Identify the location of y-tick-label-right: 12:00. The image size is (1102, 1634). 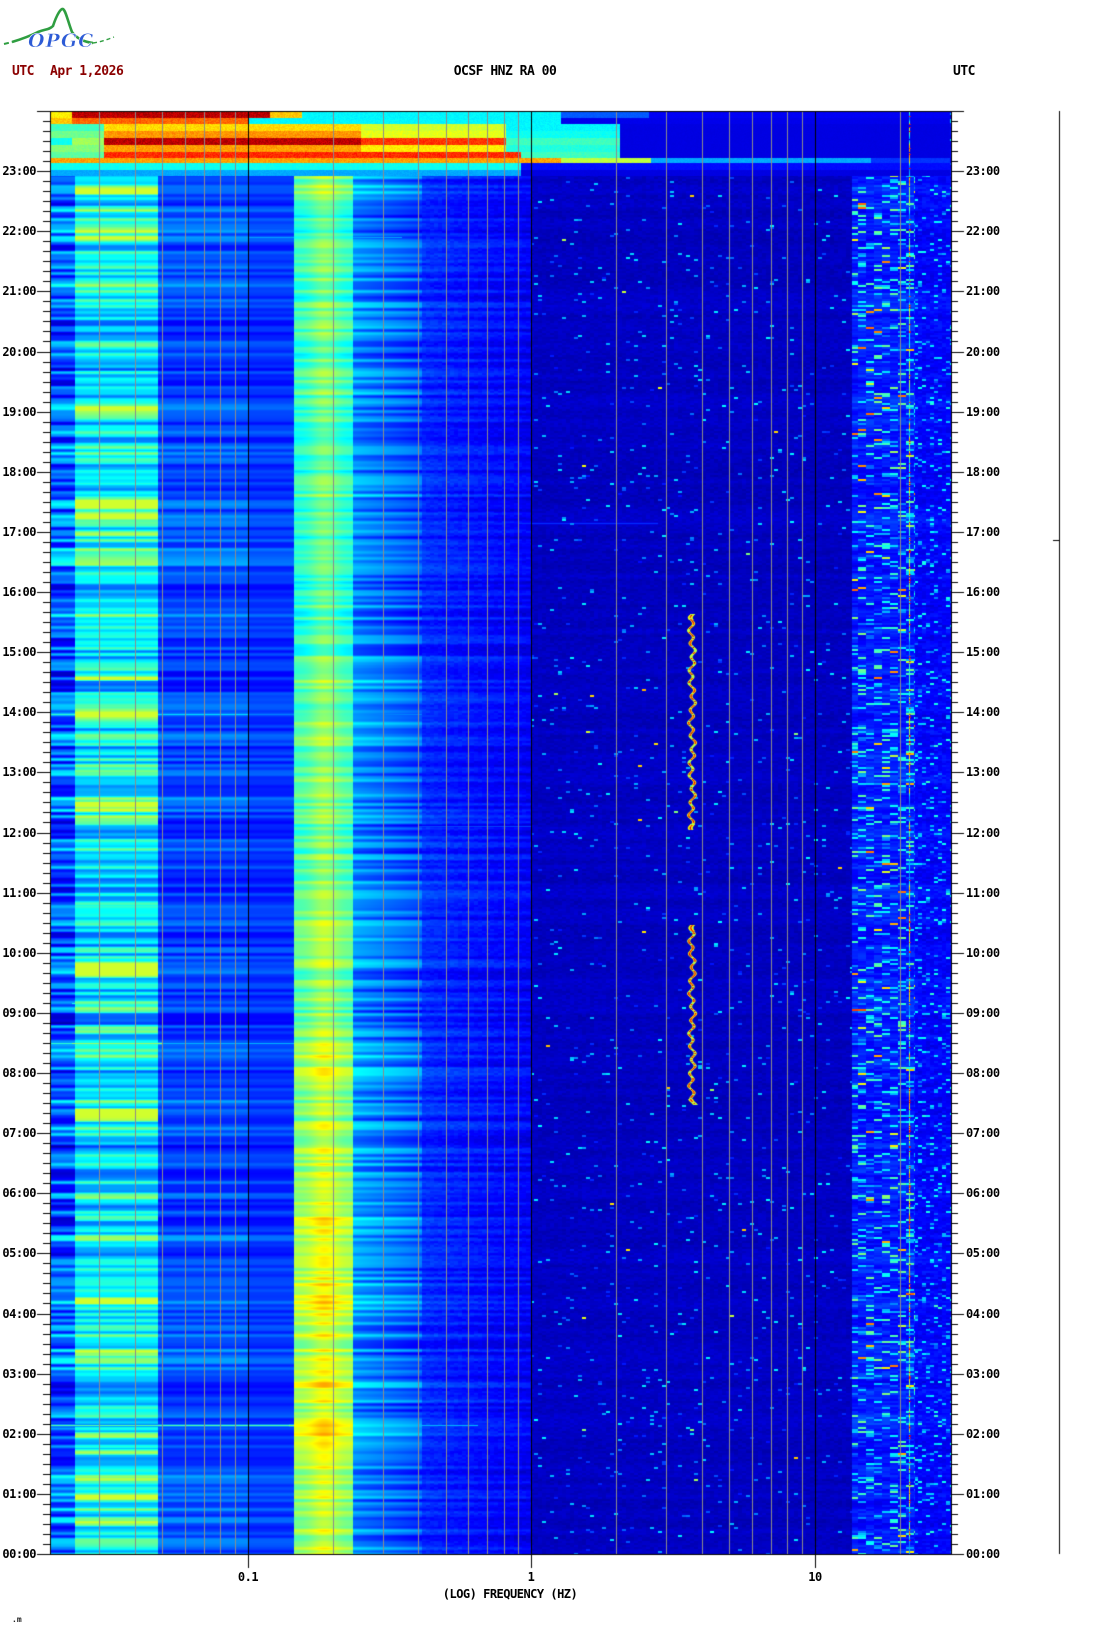
(983, 833).